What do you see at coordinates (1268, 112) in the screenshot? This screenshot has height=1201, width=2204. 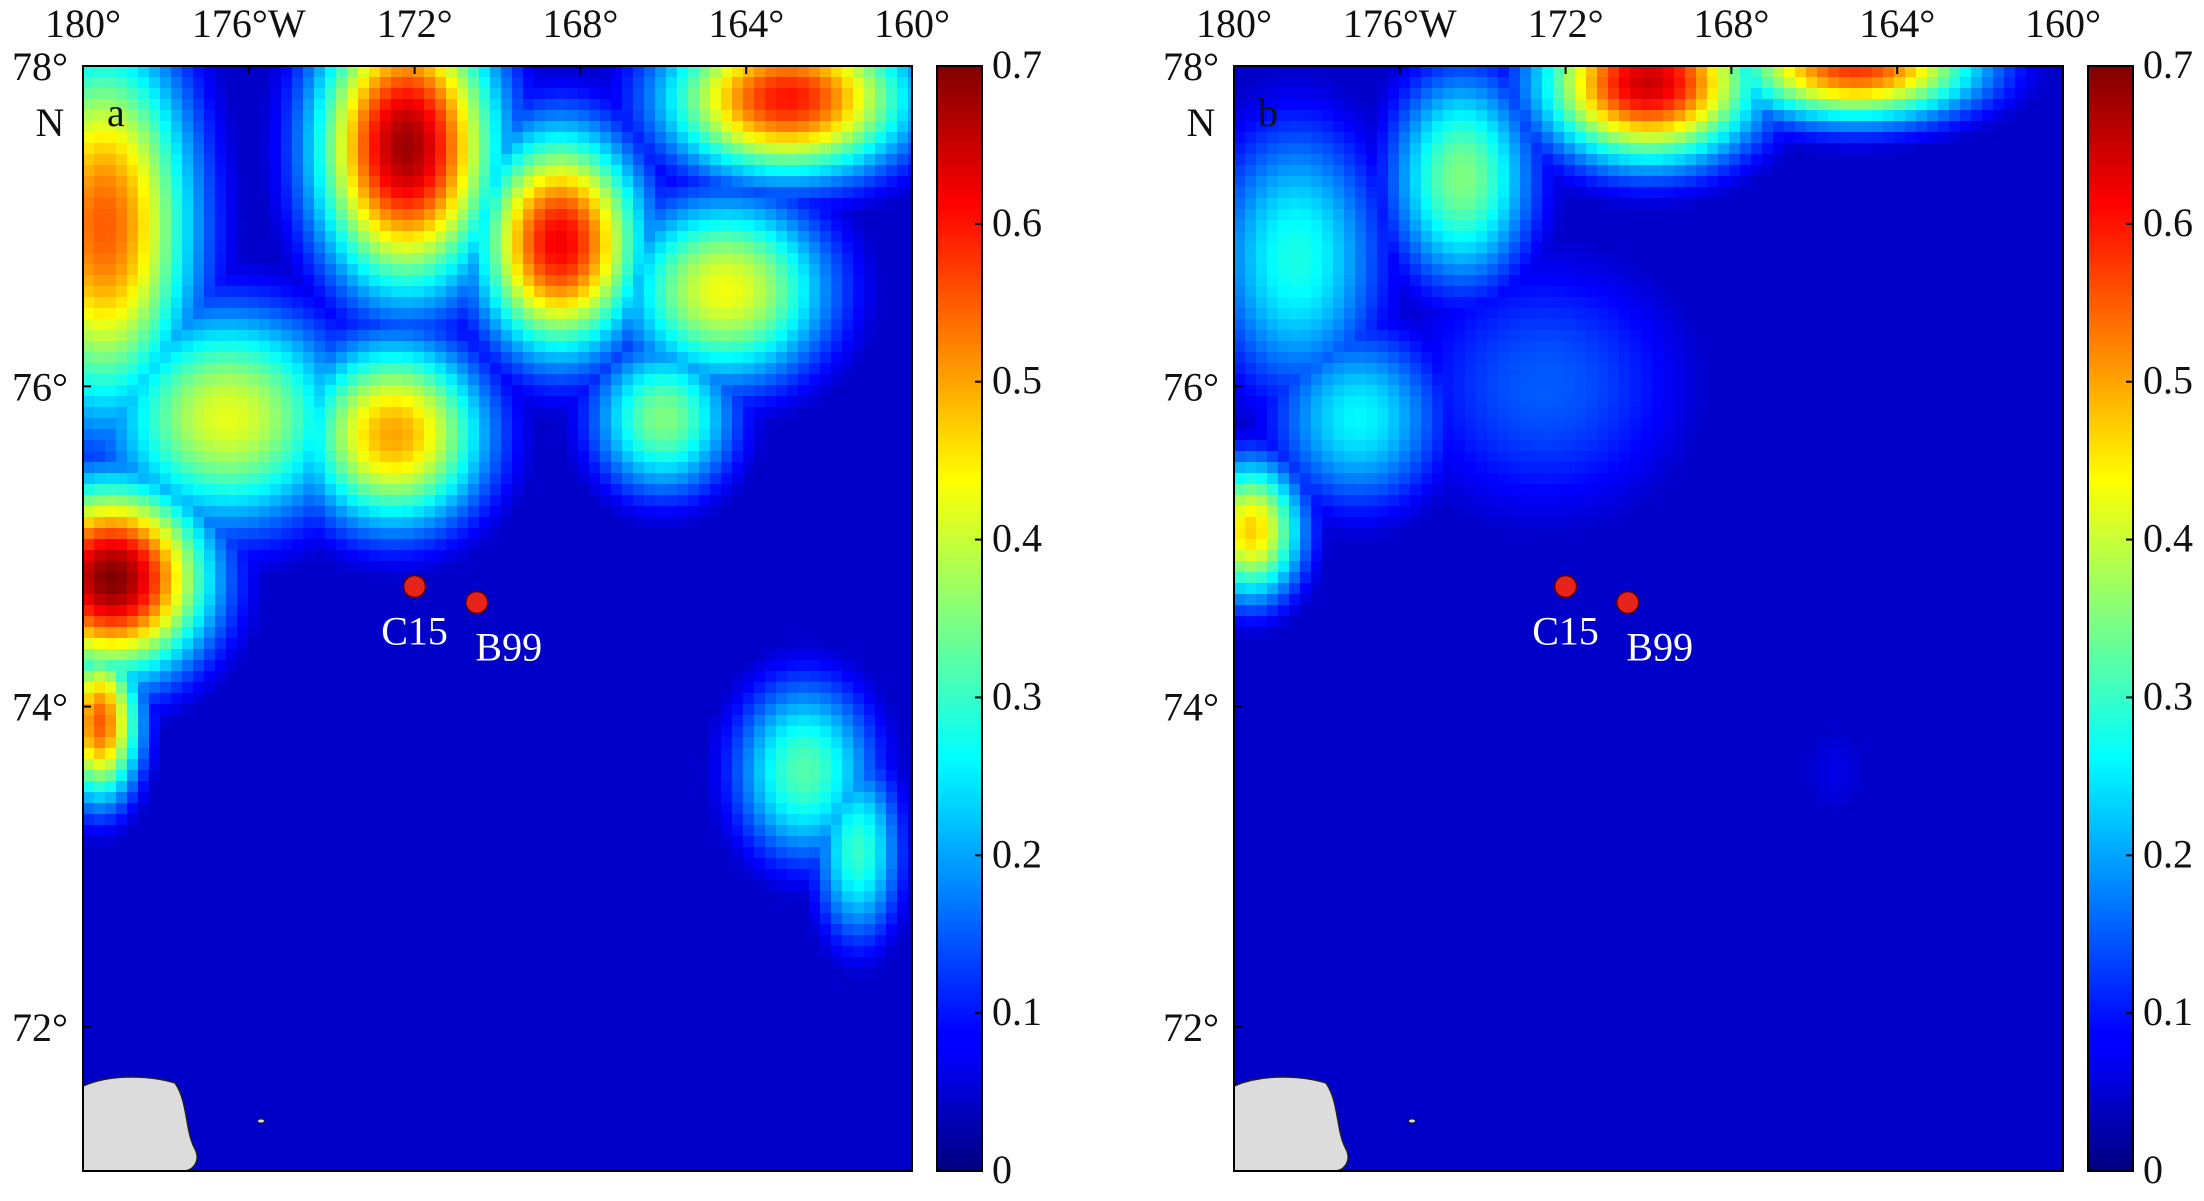 I see `panel-letter: b` at bounding box center [1268, 112].